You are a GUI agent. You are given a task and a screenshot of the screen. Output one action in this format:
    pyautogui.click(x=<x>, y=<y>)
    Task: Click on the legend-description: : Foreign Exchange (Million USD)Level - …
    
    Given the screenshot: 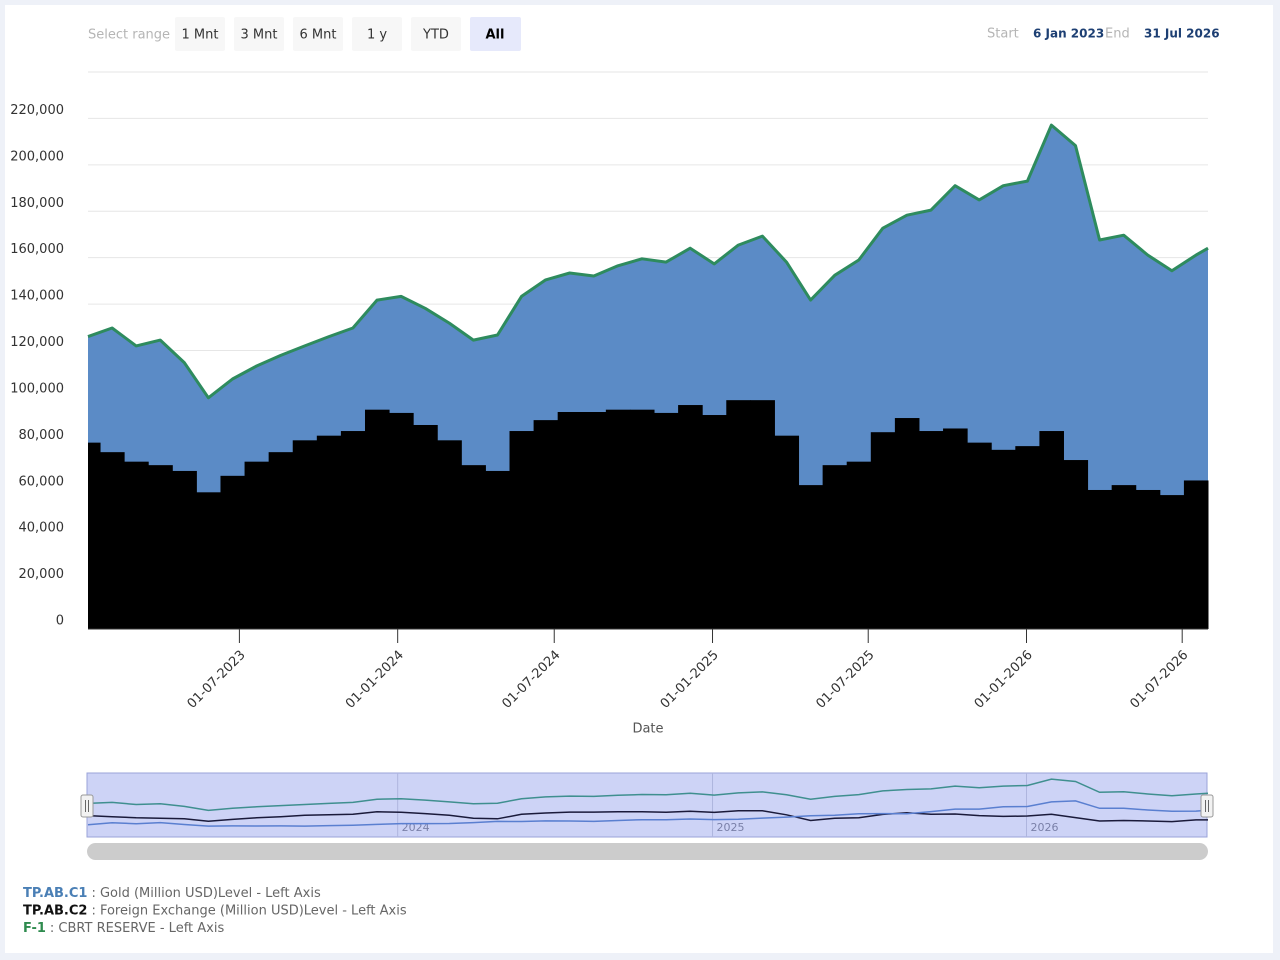 What is the action you would take?
    pyautogui.click(x=248, y=910)
    